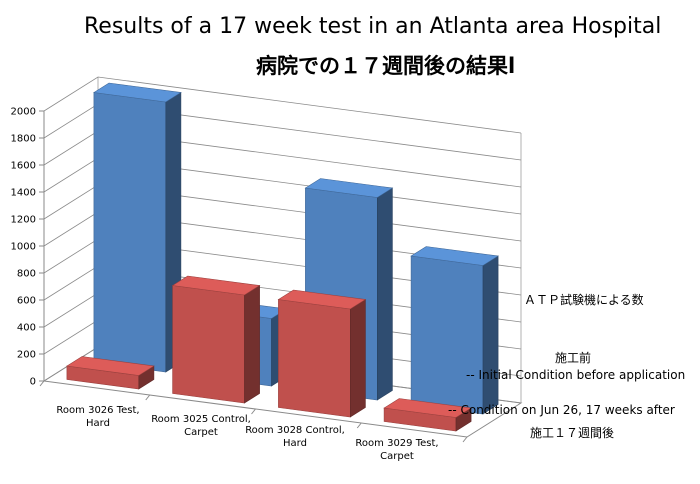 The width and height of the screenshot is (700, 484). What do you see at coordinates (23, 139) in the screenshot?
I see `y-tick-label: 1800` at bounding box center [23, 139].